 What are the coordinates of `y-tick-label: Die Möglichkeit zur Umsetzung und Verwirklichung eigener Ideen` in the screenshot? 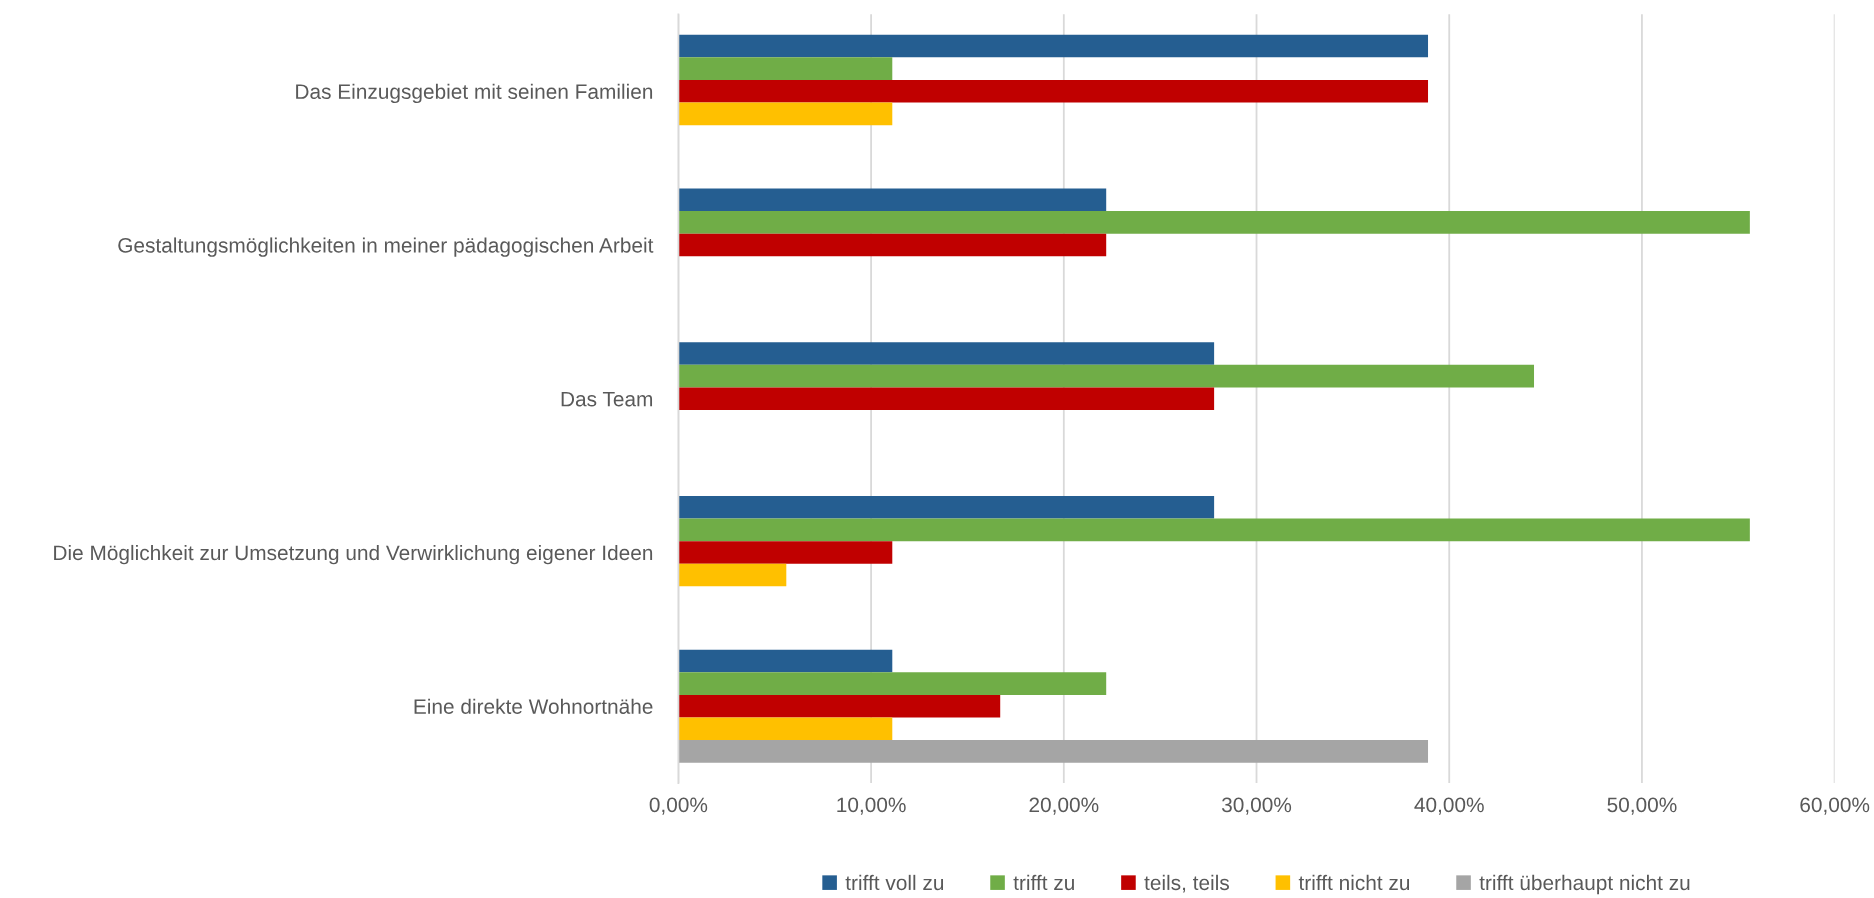 It's located at (353, 554).